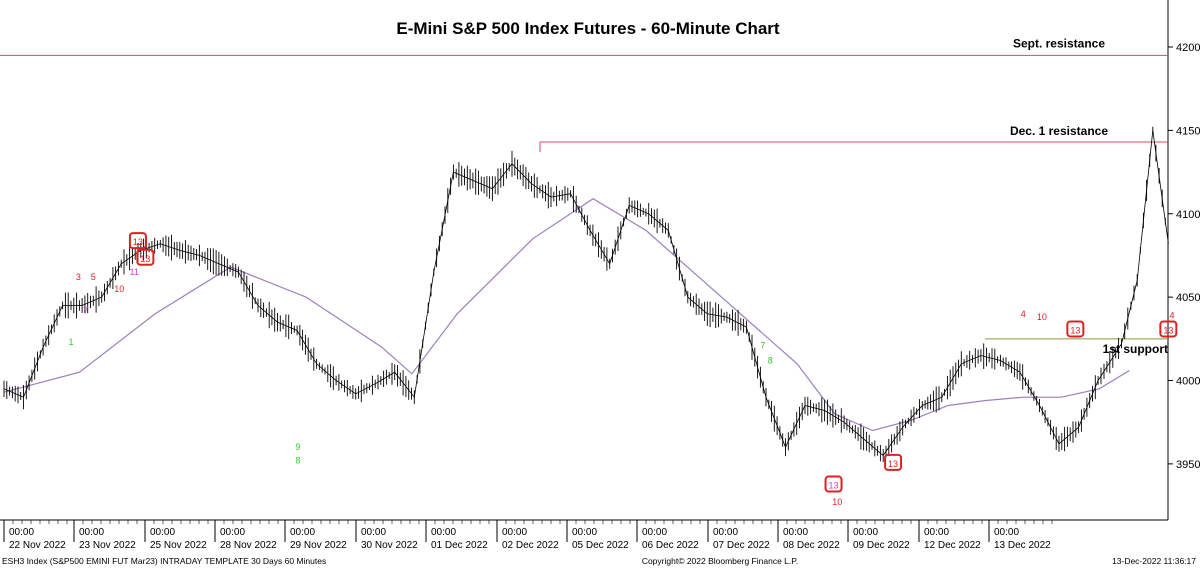 The image size is (1200, 568). I want to click on y-tick-label: 3950, so click(1188, 465).